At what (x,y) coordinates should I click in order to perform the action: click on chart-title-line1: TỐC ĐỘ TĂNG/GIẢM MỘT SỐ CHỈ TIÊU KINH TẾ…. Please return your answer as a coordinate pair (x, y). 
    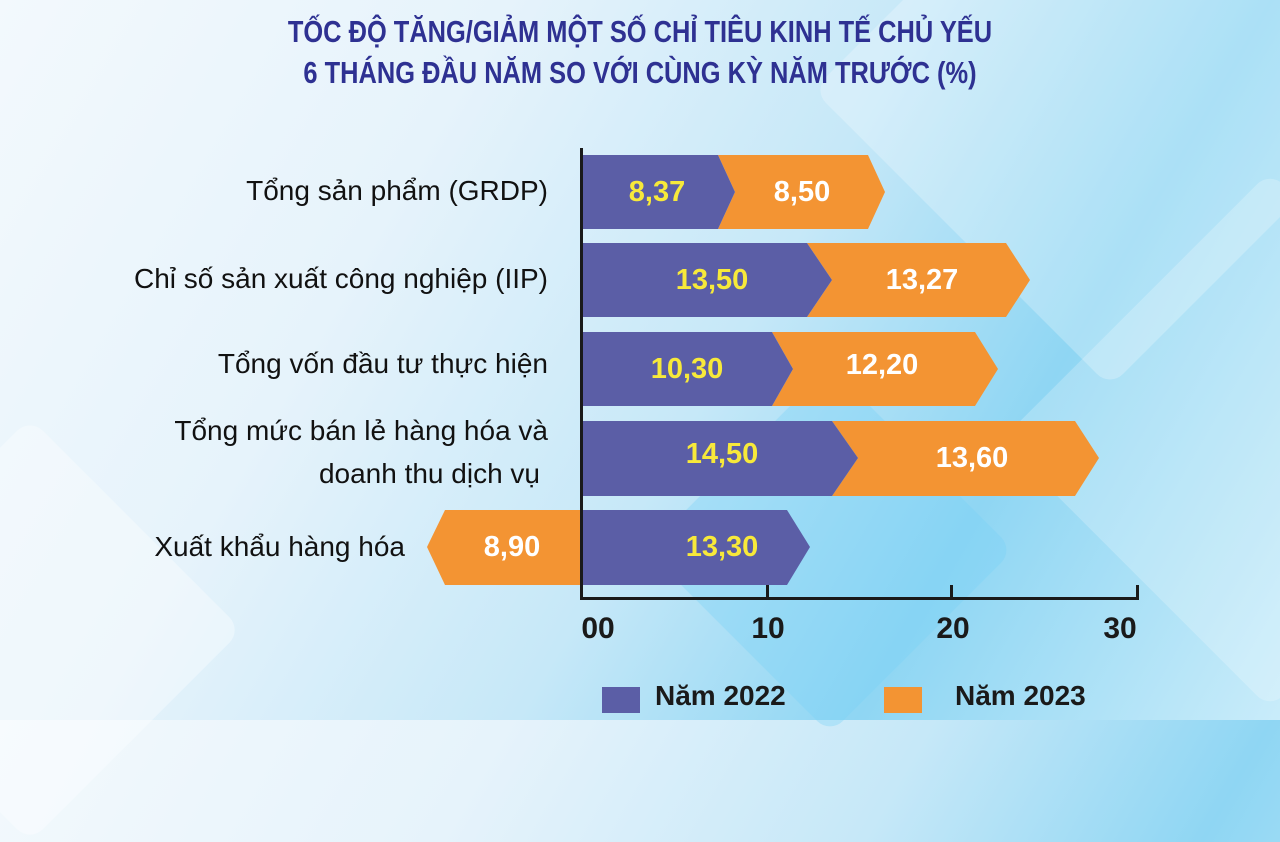
    Looking at the image, I should click on (640, 31).